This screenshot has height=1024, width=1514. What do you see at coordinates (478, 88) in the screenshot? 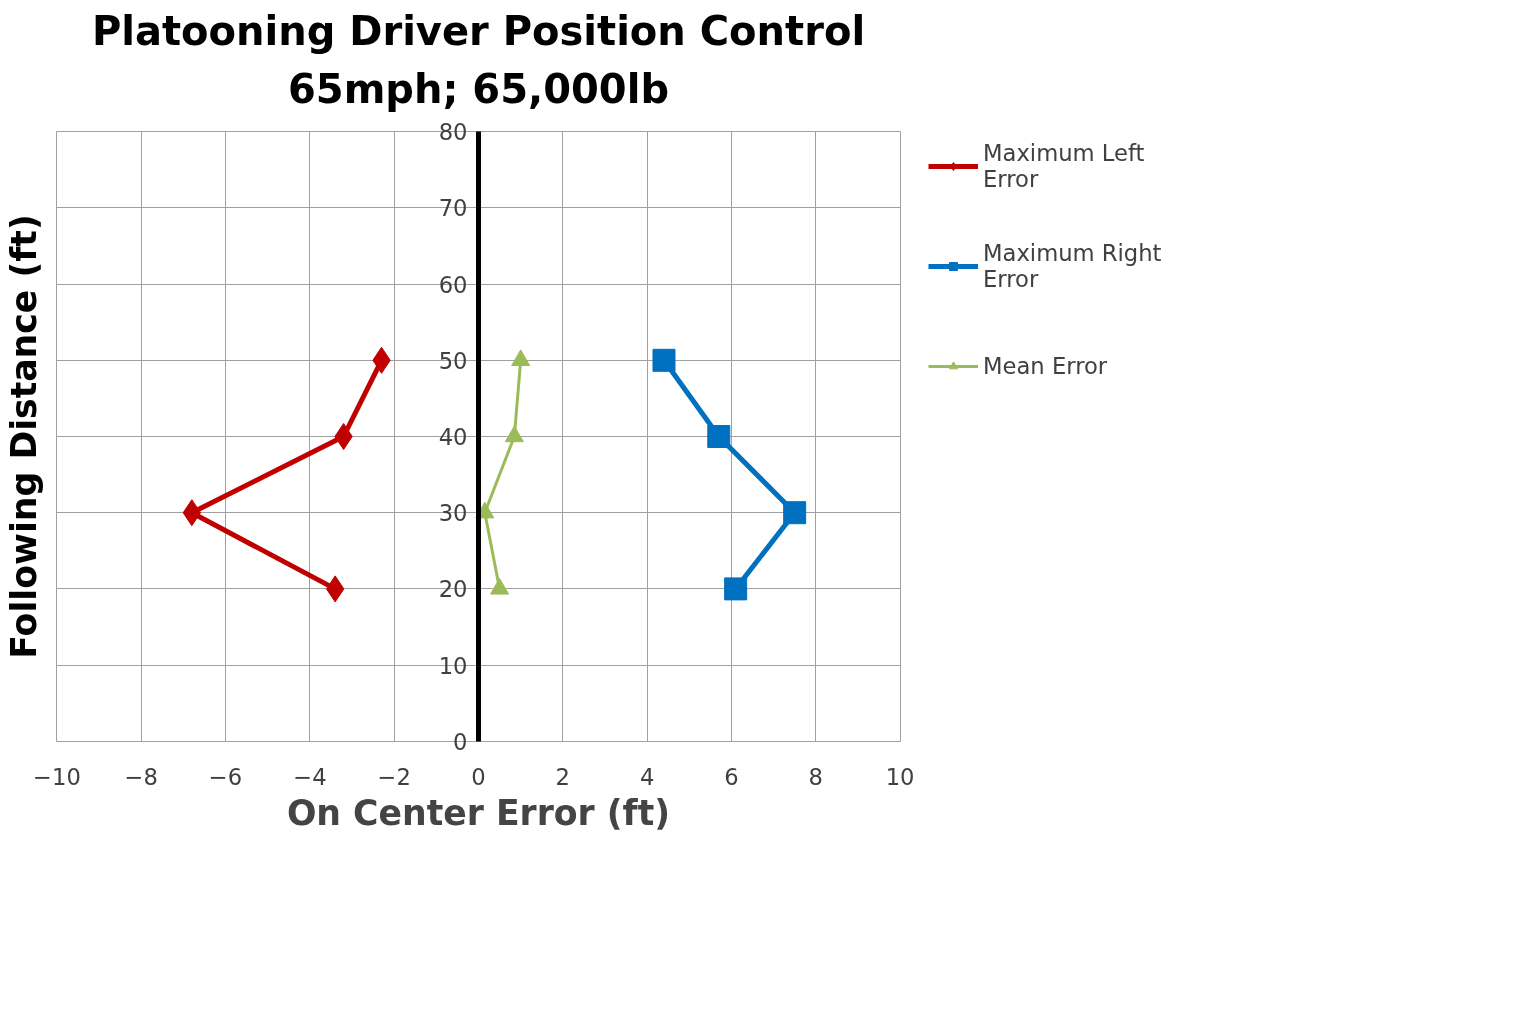
I see `chart-subtitle: 65mph; 65,000lb` at bounding box center [478, 88].